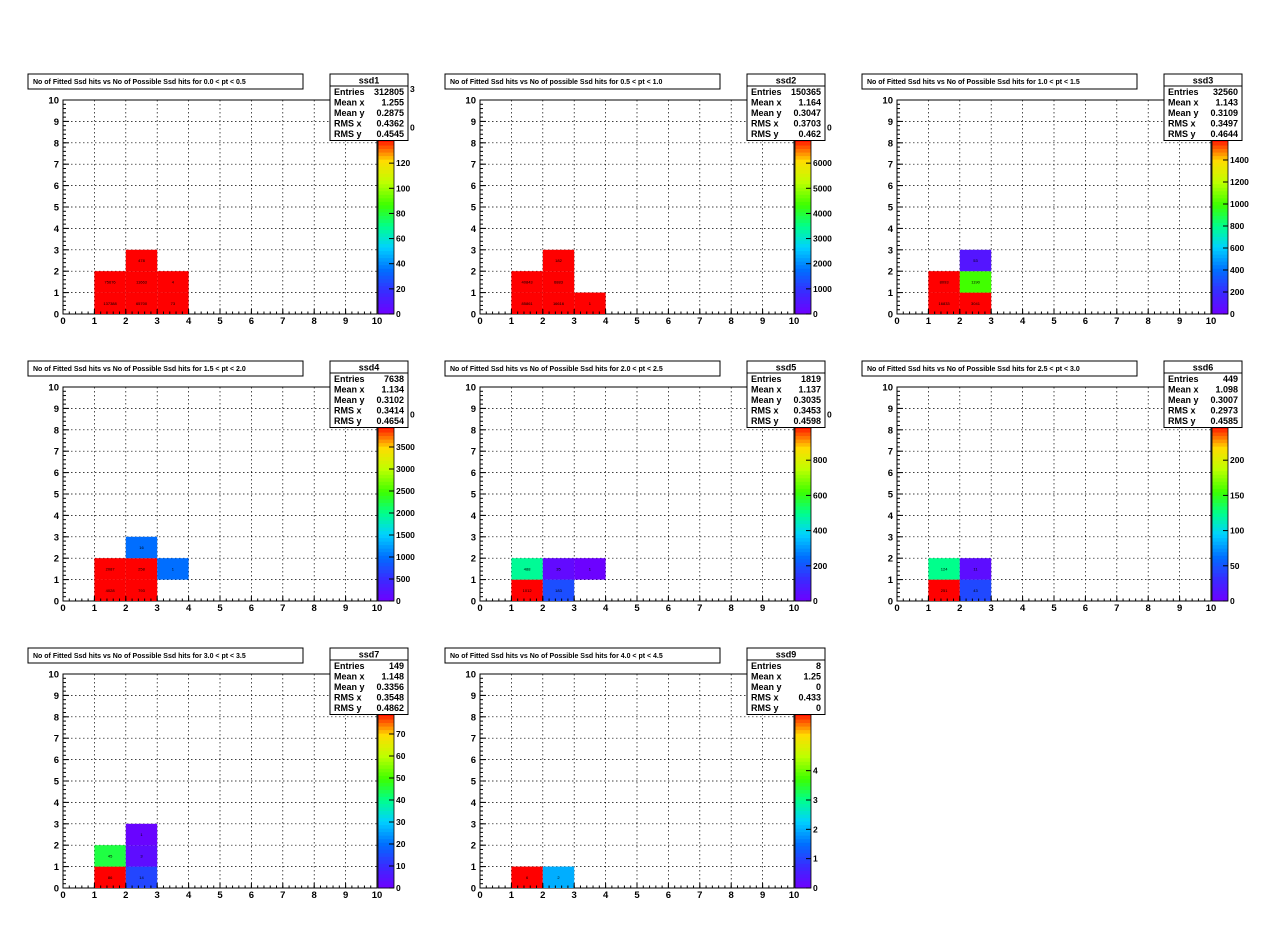 This screenshot has width=1276, height=933. Describe the element at coordinates (220, 207) in the screenshot. I see `grid` at that location.